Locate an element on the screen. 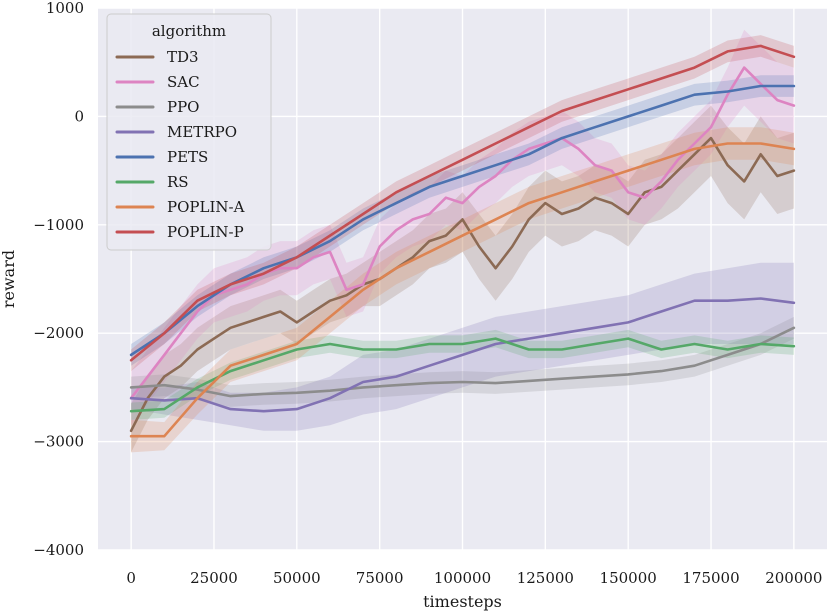 This screenshot has height=612, width=830. rs-line is located at coordinates (462, 375).